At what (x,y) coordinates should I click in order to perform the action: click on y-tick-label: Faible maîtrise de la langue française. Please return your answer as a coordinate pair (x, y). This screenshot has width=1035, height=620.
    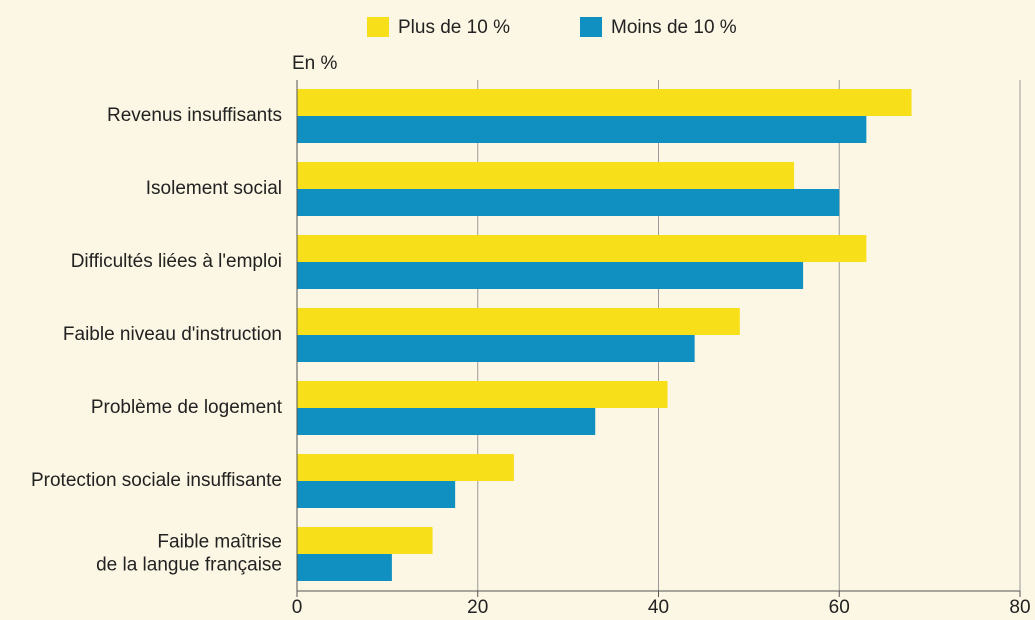
    Looking at the image, I should click on (189, 554).